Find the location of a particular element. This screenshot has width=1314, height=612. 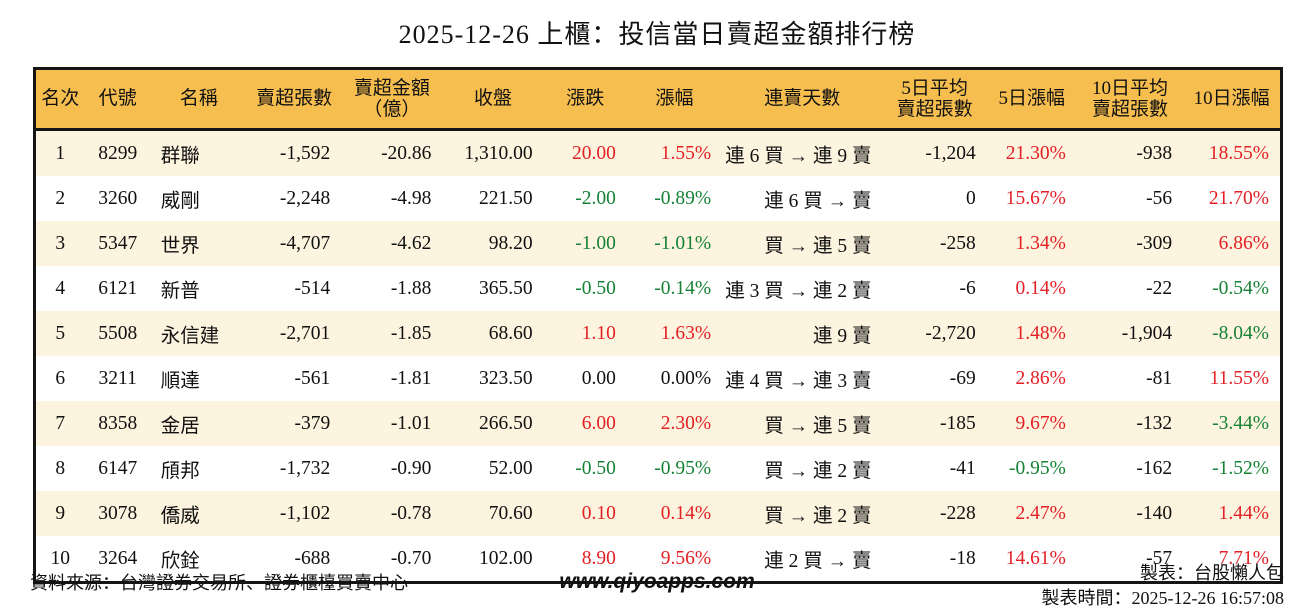

cell-chg: 1.10 is located at coordinates (598, 333).